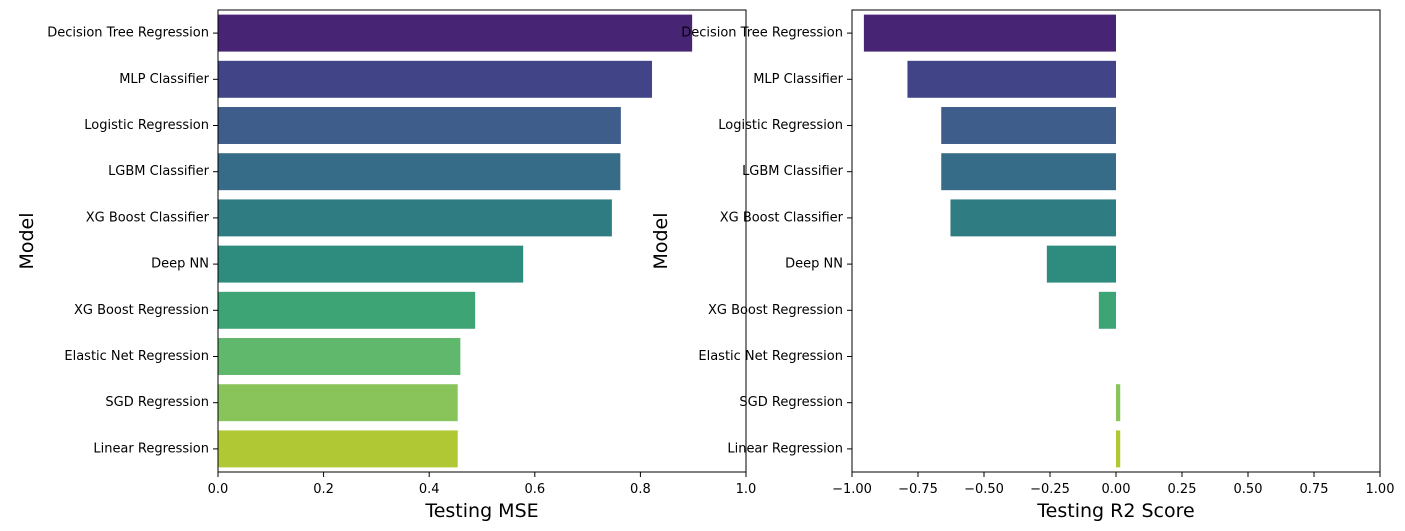 The height and width of the screenshot is (531, 1405). Describe the element at coordinates (791, 402) in the screenshot. I see `r2-ytick-label-8: SGD Regression` at that location.